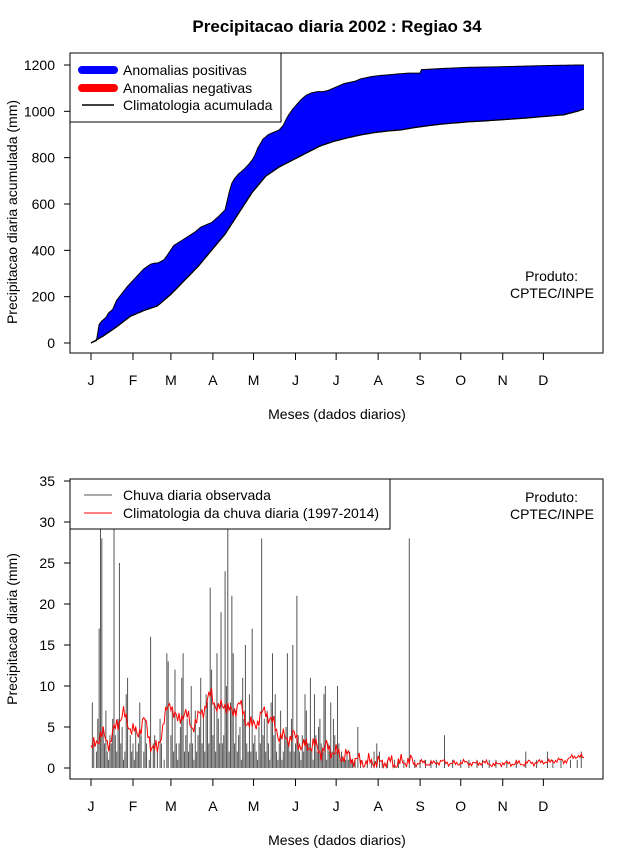 Image resolution: width=640 pixels, height=850 pixels. I want to click on top-y-tick-label: 0, so click(51, 343).